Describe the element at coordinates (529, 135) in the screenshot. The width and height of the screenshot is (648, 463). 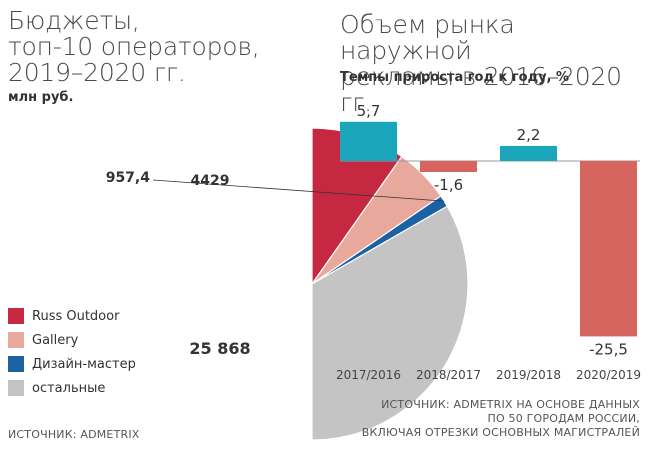
I see `bar-value-label-2019-2018: 2,2` at that location.